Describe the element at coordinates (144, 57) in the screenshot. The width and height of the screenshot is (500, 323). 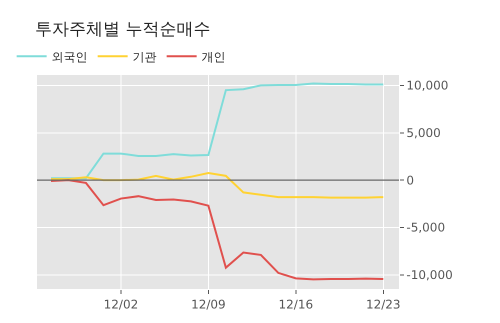
I see `legend-label: 기관` at that location.